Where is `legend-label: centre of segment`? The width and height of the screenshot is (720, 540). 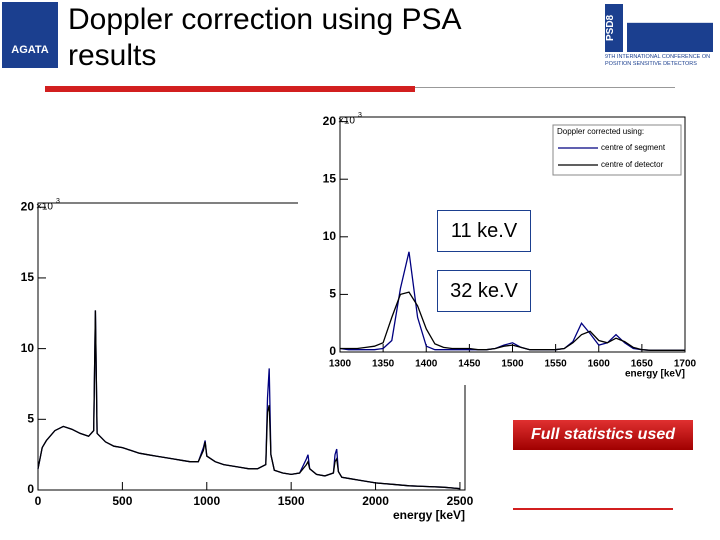 legend-label: centre of segment is located at coordinates (633, 147).